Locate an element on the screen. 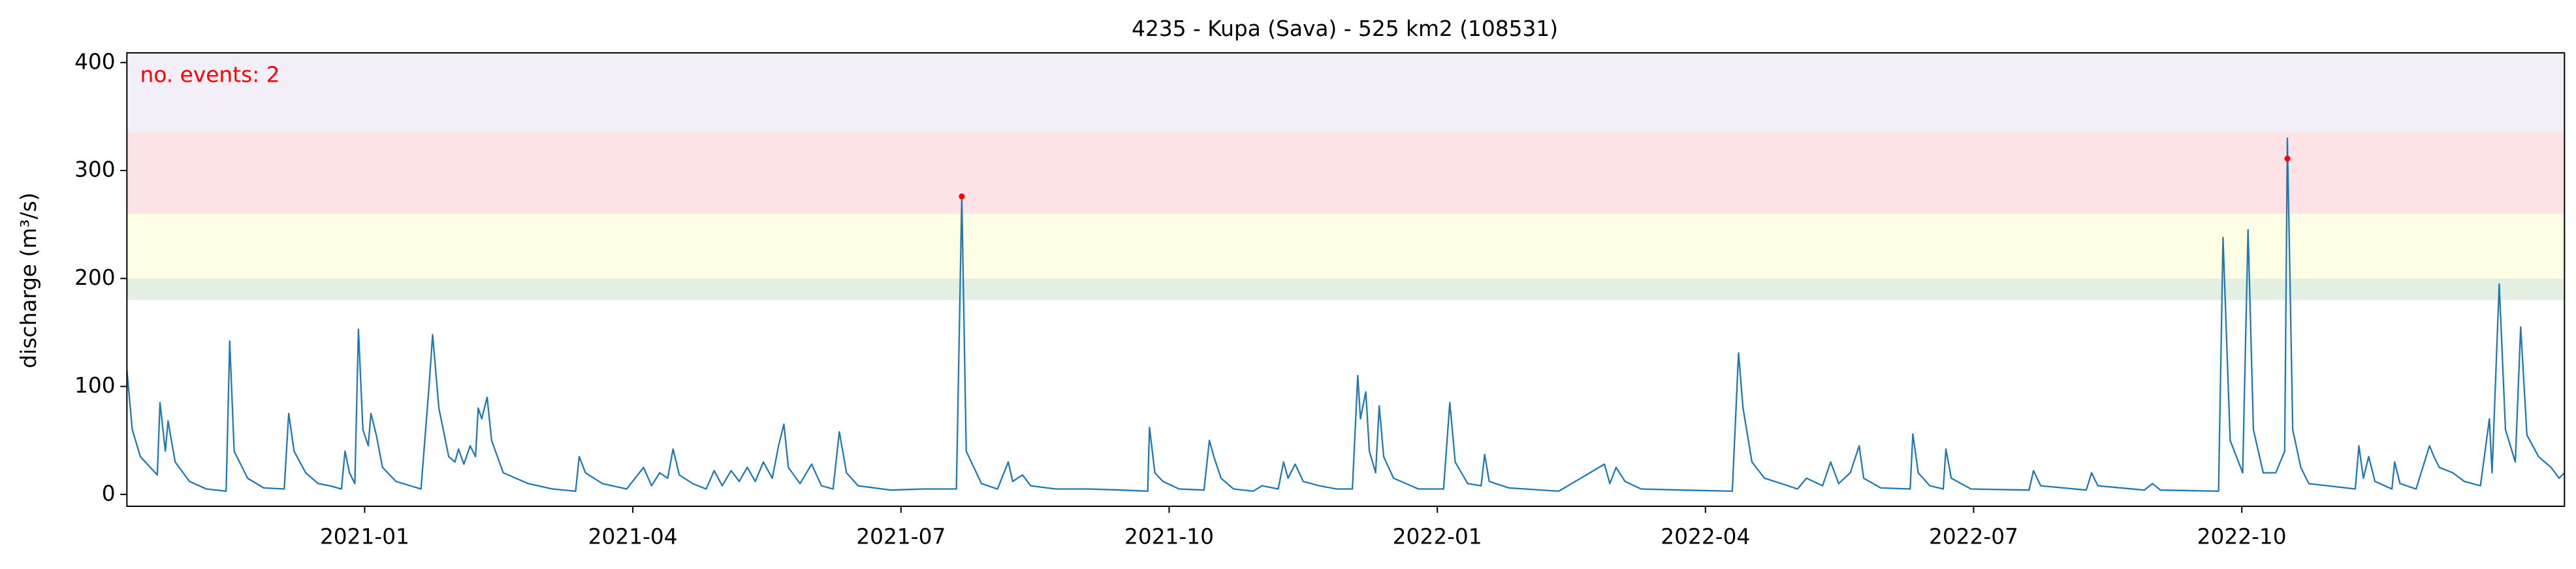  chart-title: 4235 - Kupa (Sava) - 525 km2 (108531) is located at coordinates (1345, 28).